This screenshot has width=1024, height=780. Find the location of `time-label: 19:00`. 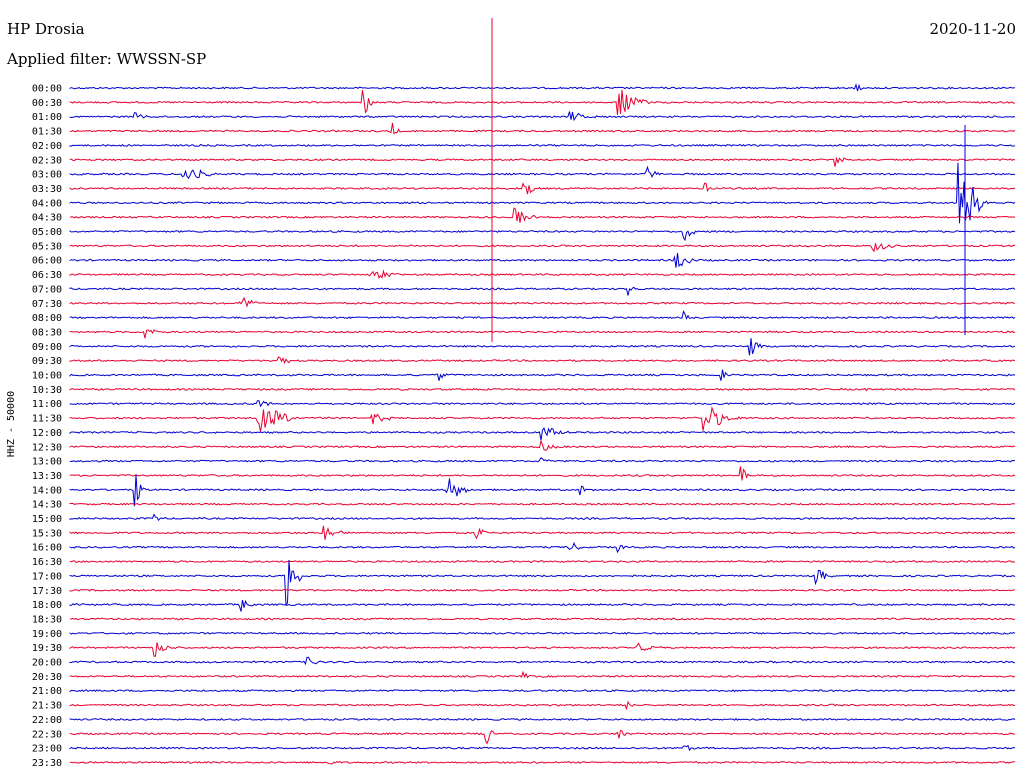

time-label: 19:00 is located at coordinates (47, 634).